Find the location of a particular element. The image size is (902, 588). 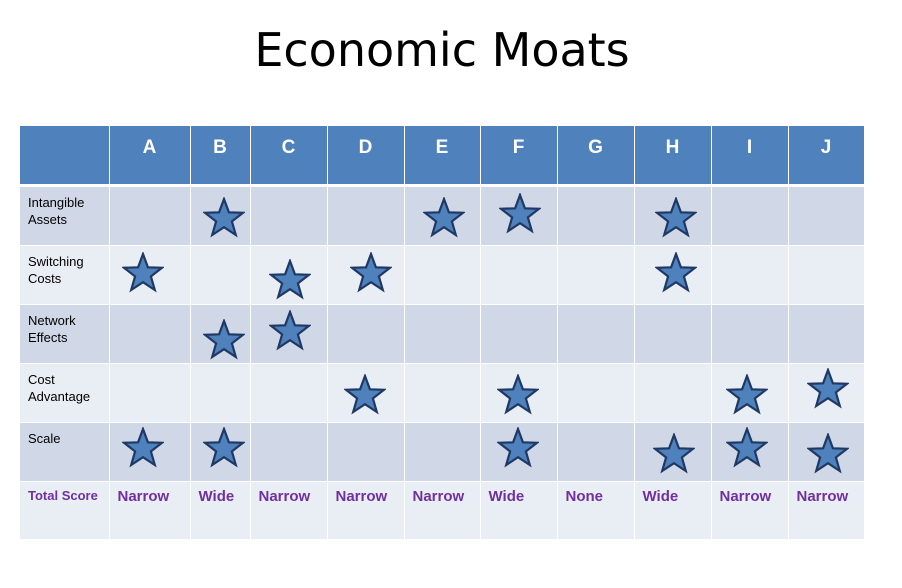

header-corner is located at coordinates (65, 156).